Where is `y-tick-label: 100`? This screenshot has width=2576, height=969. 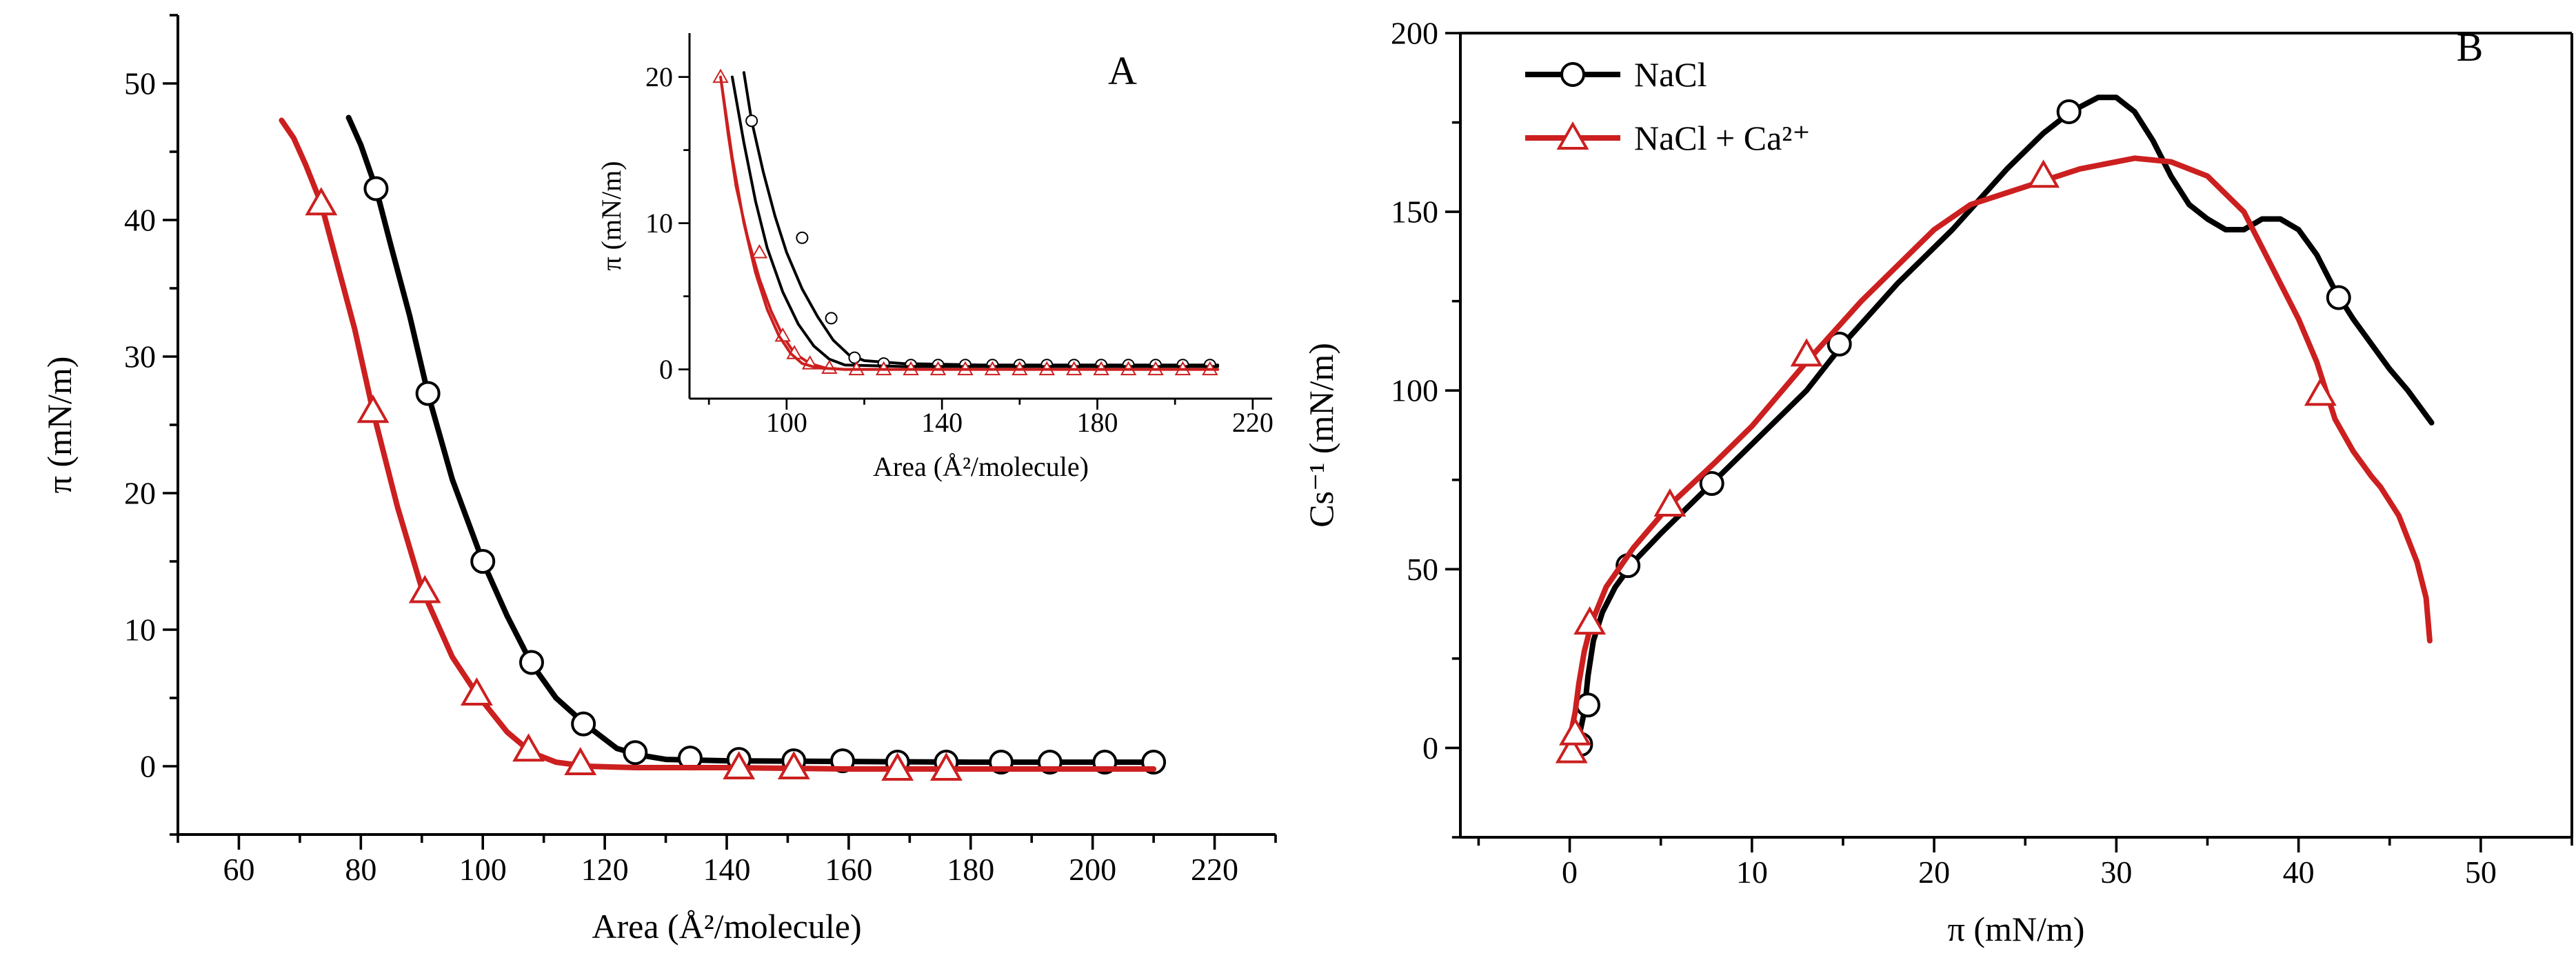 y-tick-label: 100 is located at coordinates (1414, 390).